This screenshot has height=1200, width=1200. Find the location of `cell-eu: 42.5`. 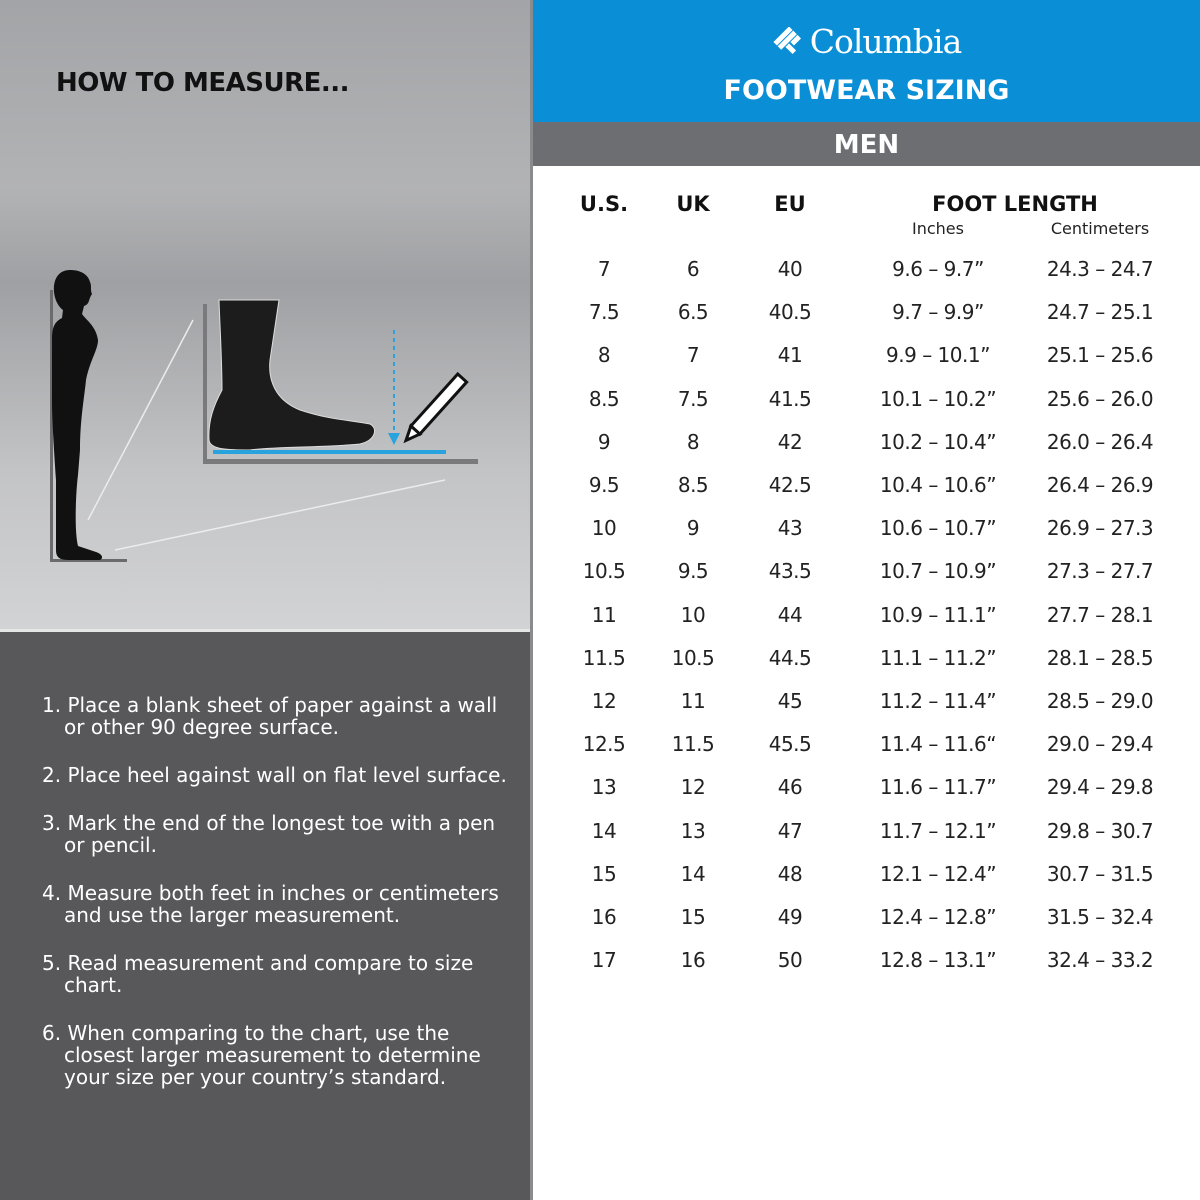

cell-eu: 42.5 is located at coordinates (790, 485).